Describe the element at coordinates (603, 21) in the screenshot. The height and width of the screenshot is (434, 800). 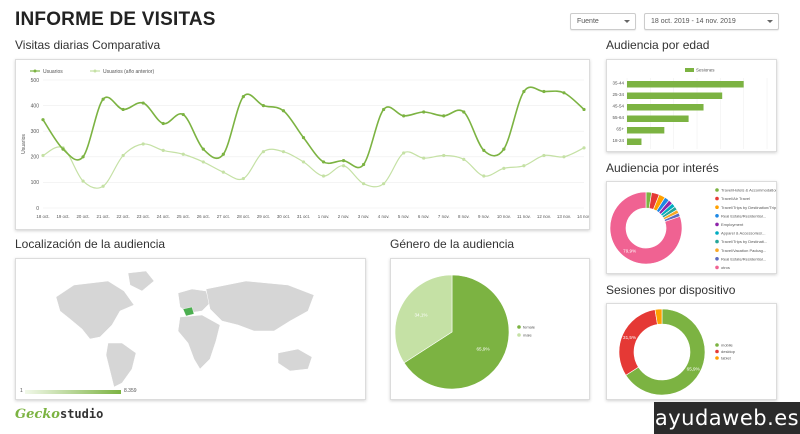
I see `source-dropdown: Fuente` at that location.